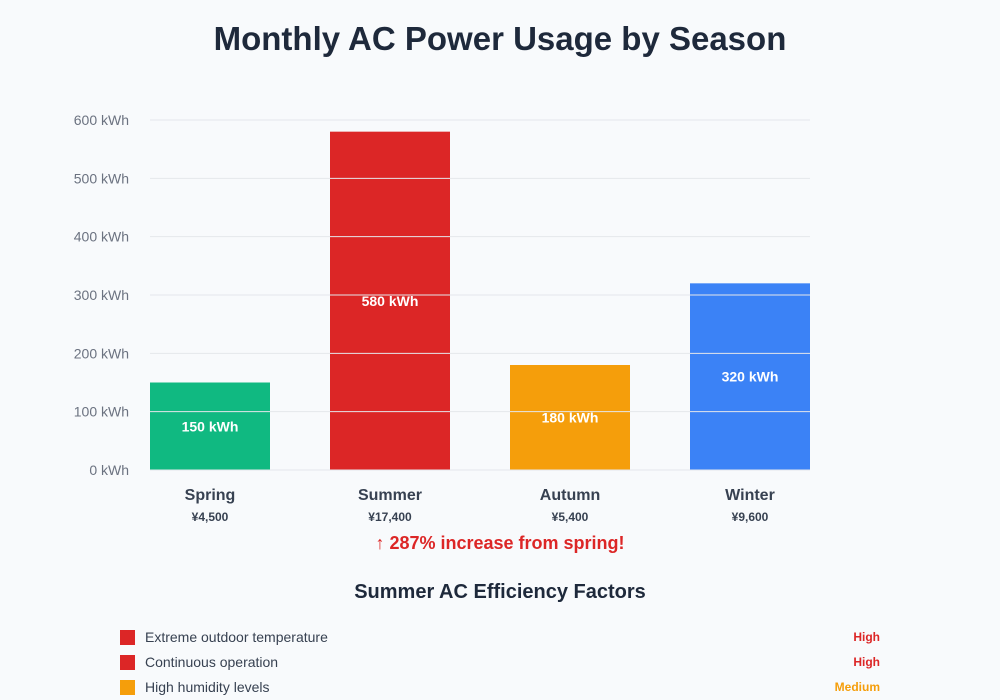  Describe the element at coordinates (570, 517) in the screenshot. I see `cost-label: ¥5,400` at that location.